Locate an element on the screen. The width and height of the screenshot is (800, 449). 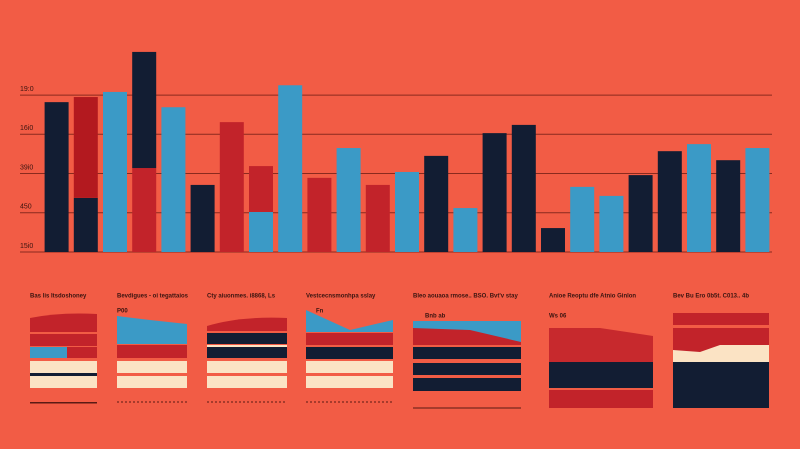
panel: Bev Bu Ero 0b5t. C013.. 4b is located at coordinates (721, 351).